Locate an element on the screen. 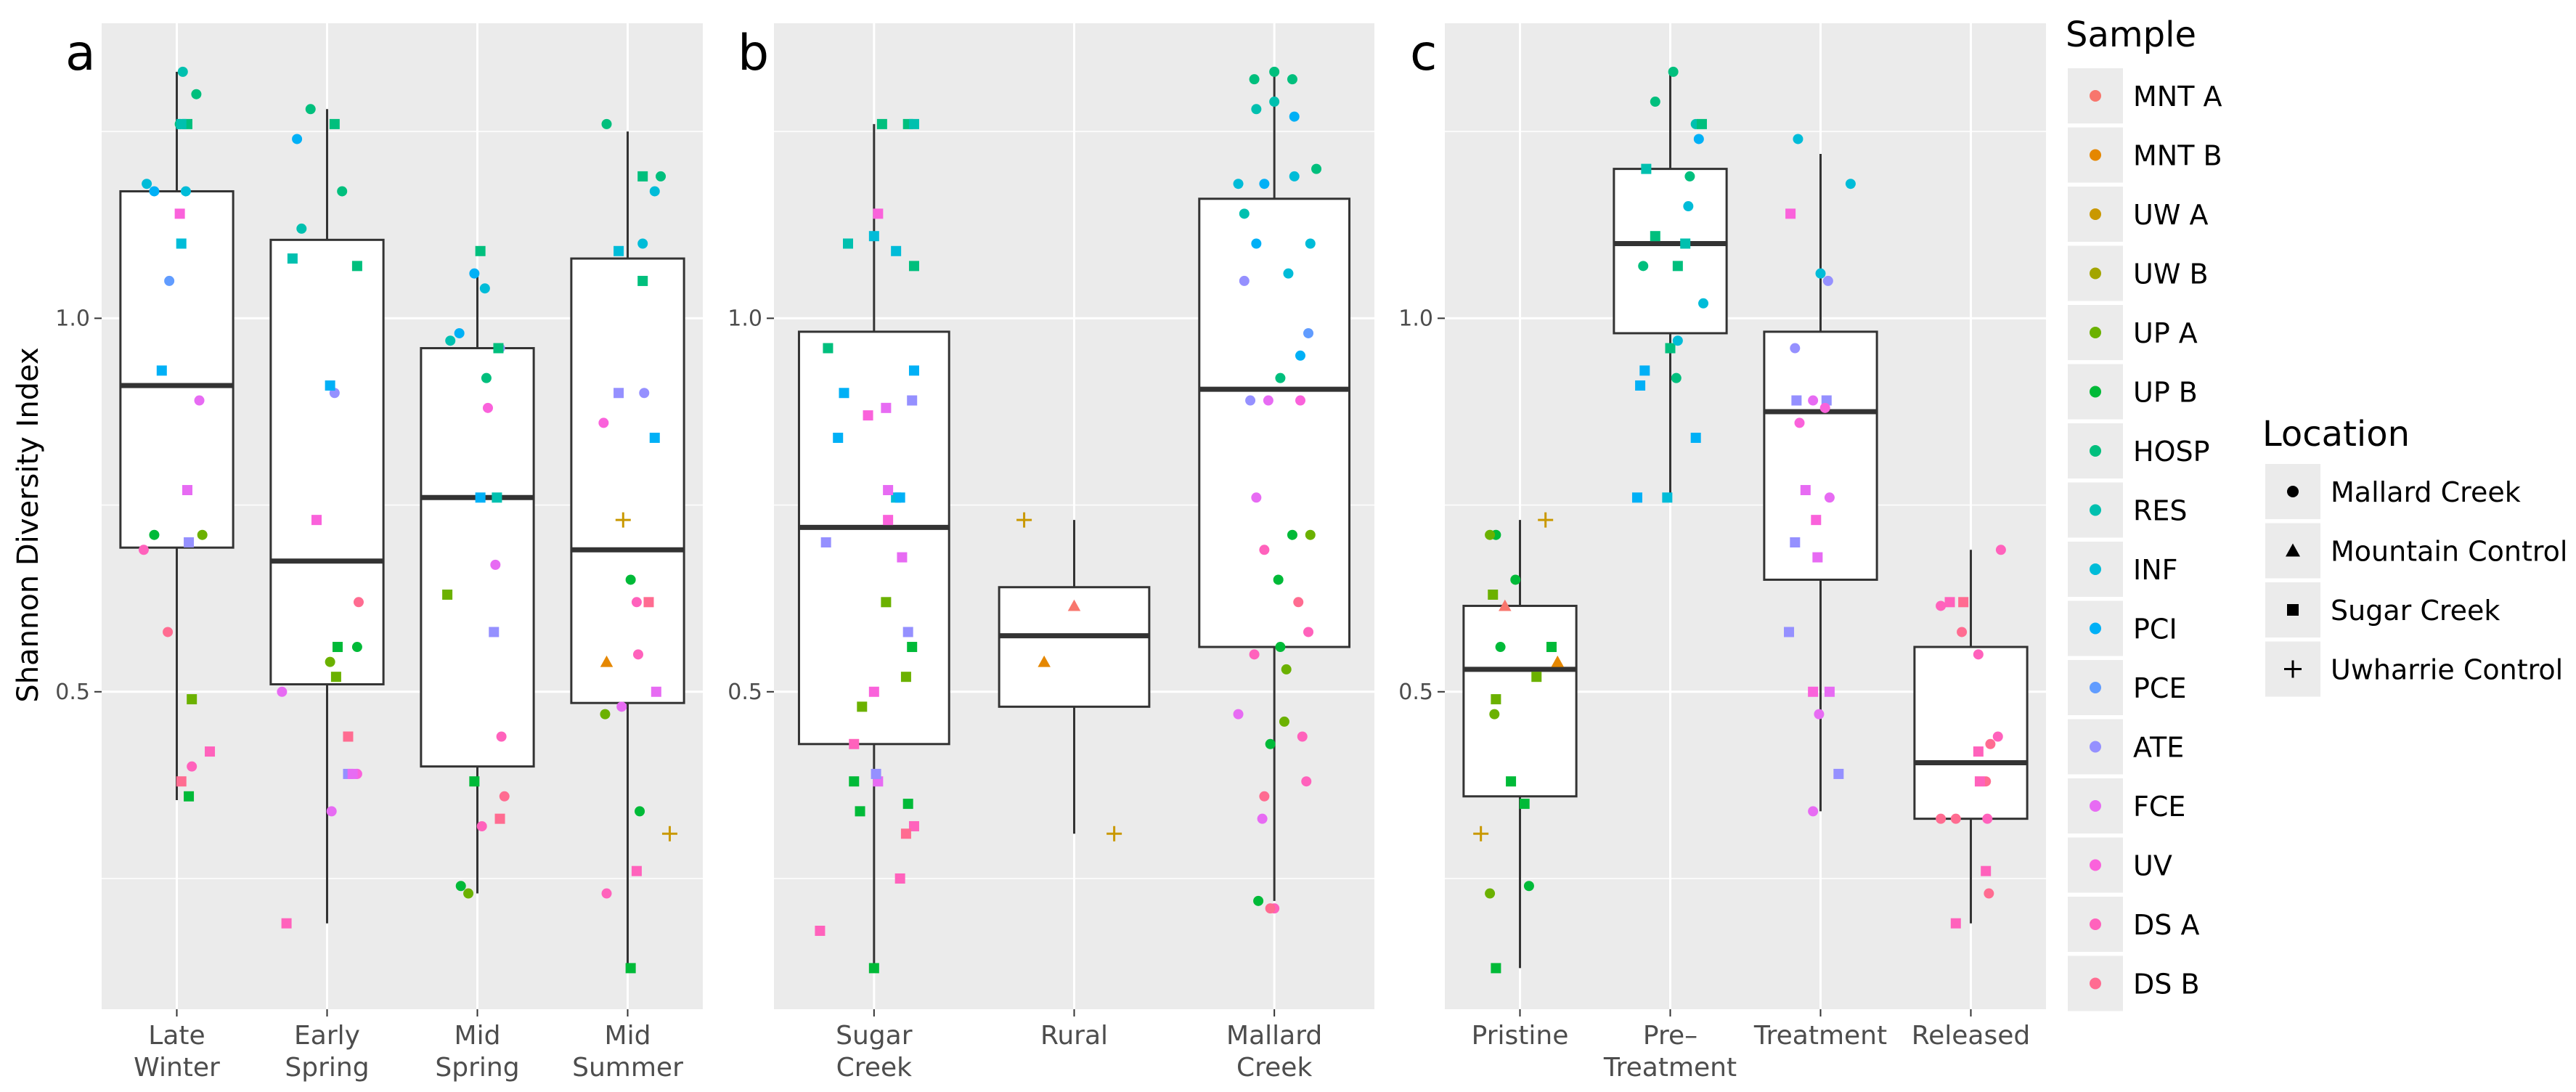  sample-legend-item: RES is located at coordinates (2128, 510).